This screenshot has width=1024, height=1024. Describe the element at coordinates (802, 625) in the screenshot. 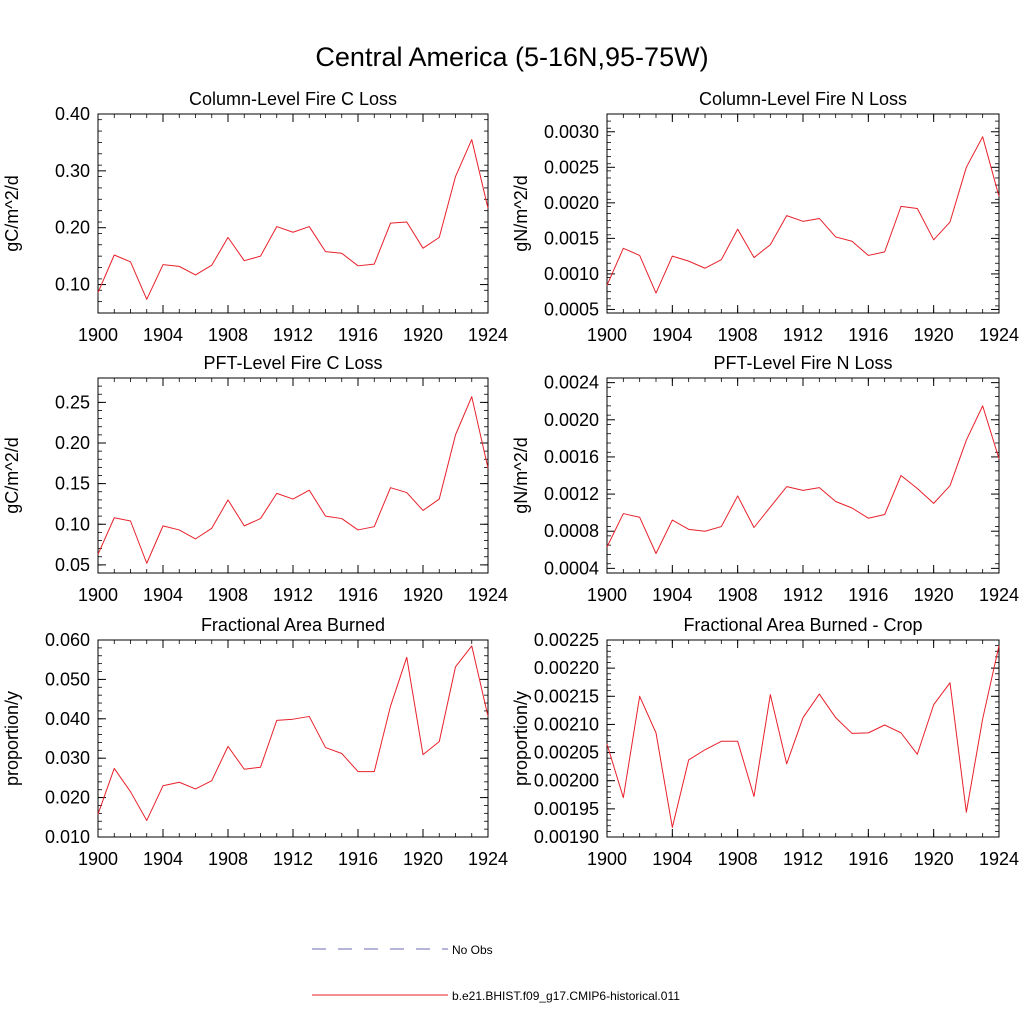

I see `panel-title: Fractional Area Burned - Crop` at that location.